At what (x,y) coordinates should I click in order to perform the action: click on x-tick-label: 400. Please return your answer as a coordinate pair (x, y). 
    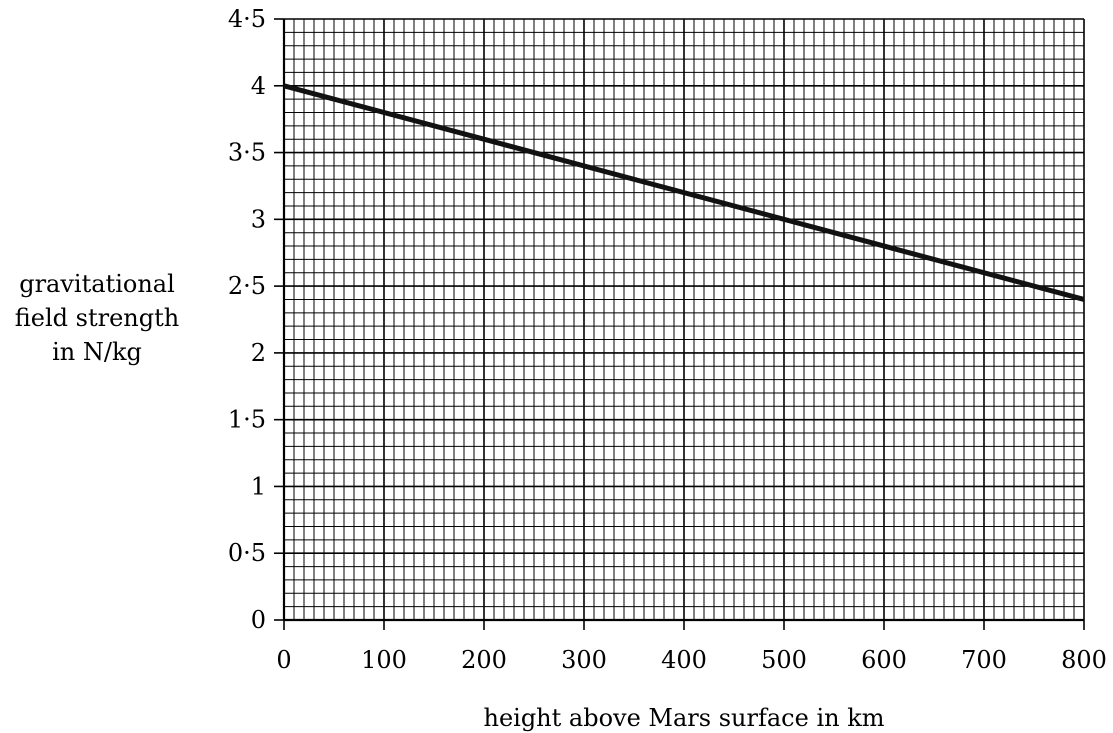
    Looking at the image, I should click on (684, 660).